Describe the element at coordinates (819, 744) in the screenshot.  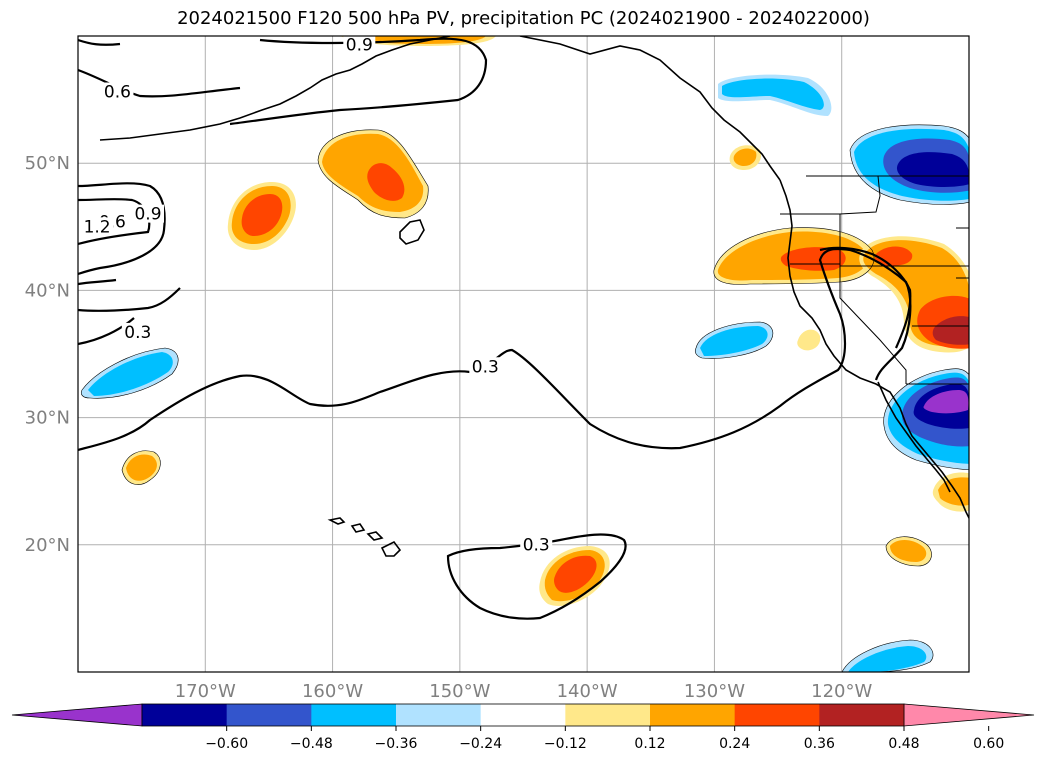
I see `colorbar-tick-label: 0.36` at that location.